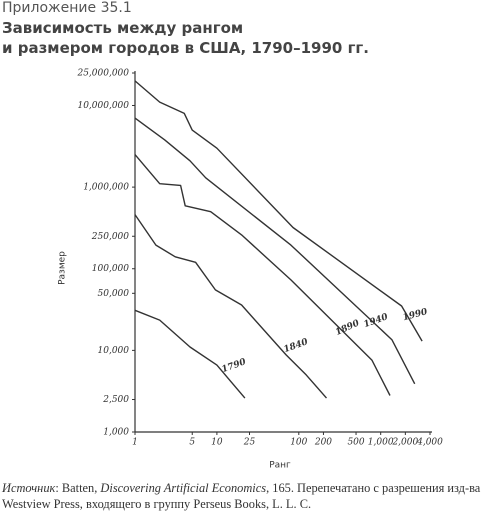 The width and height of the screenshot is (500, 512). What do you see at coordinates (185, 48) in the screenshot?
I see `chart-title: и размером городов в США, 1790–1990 гг.` at bounding box center [185, 48].